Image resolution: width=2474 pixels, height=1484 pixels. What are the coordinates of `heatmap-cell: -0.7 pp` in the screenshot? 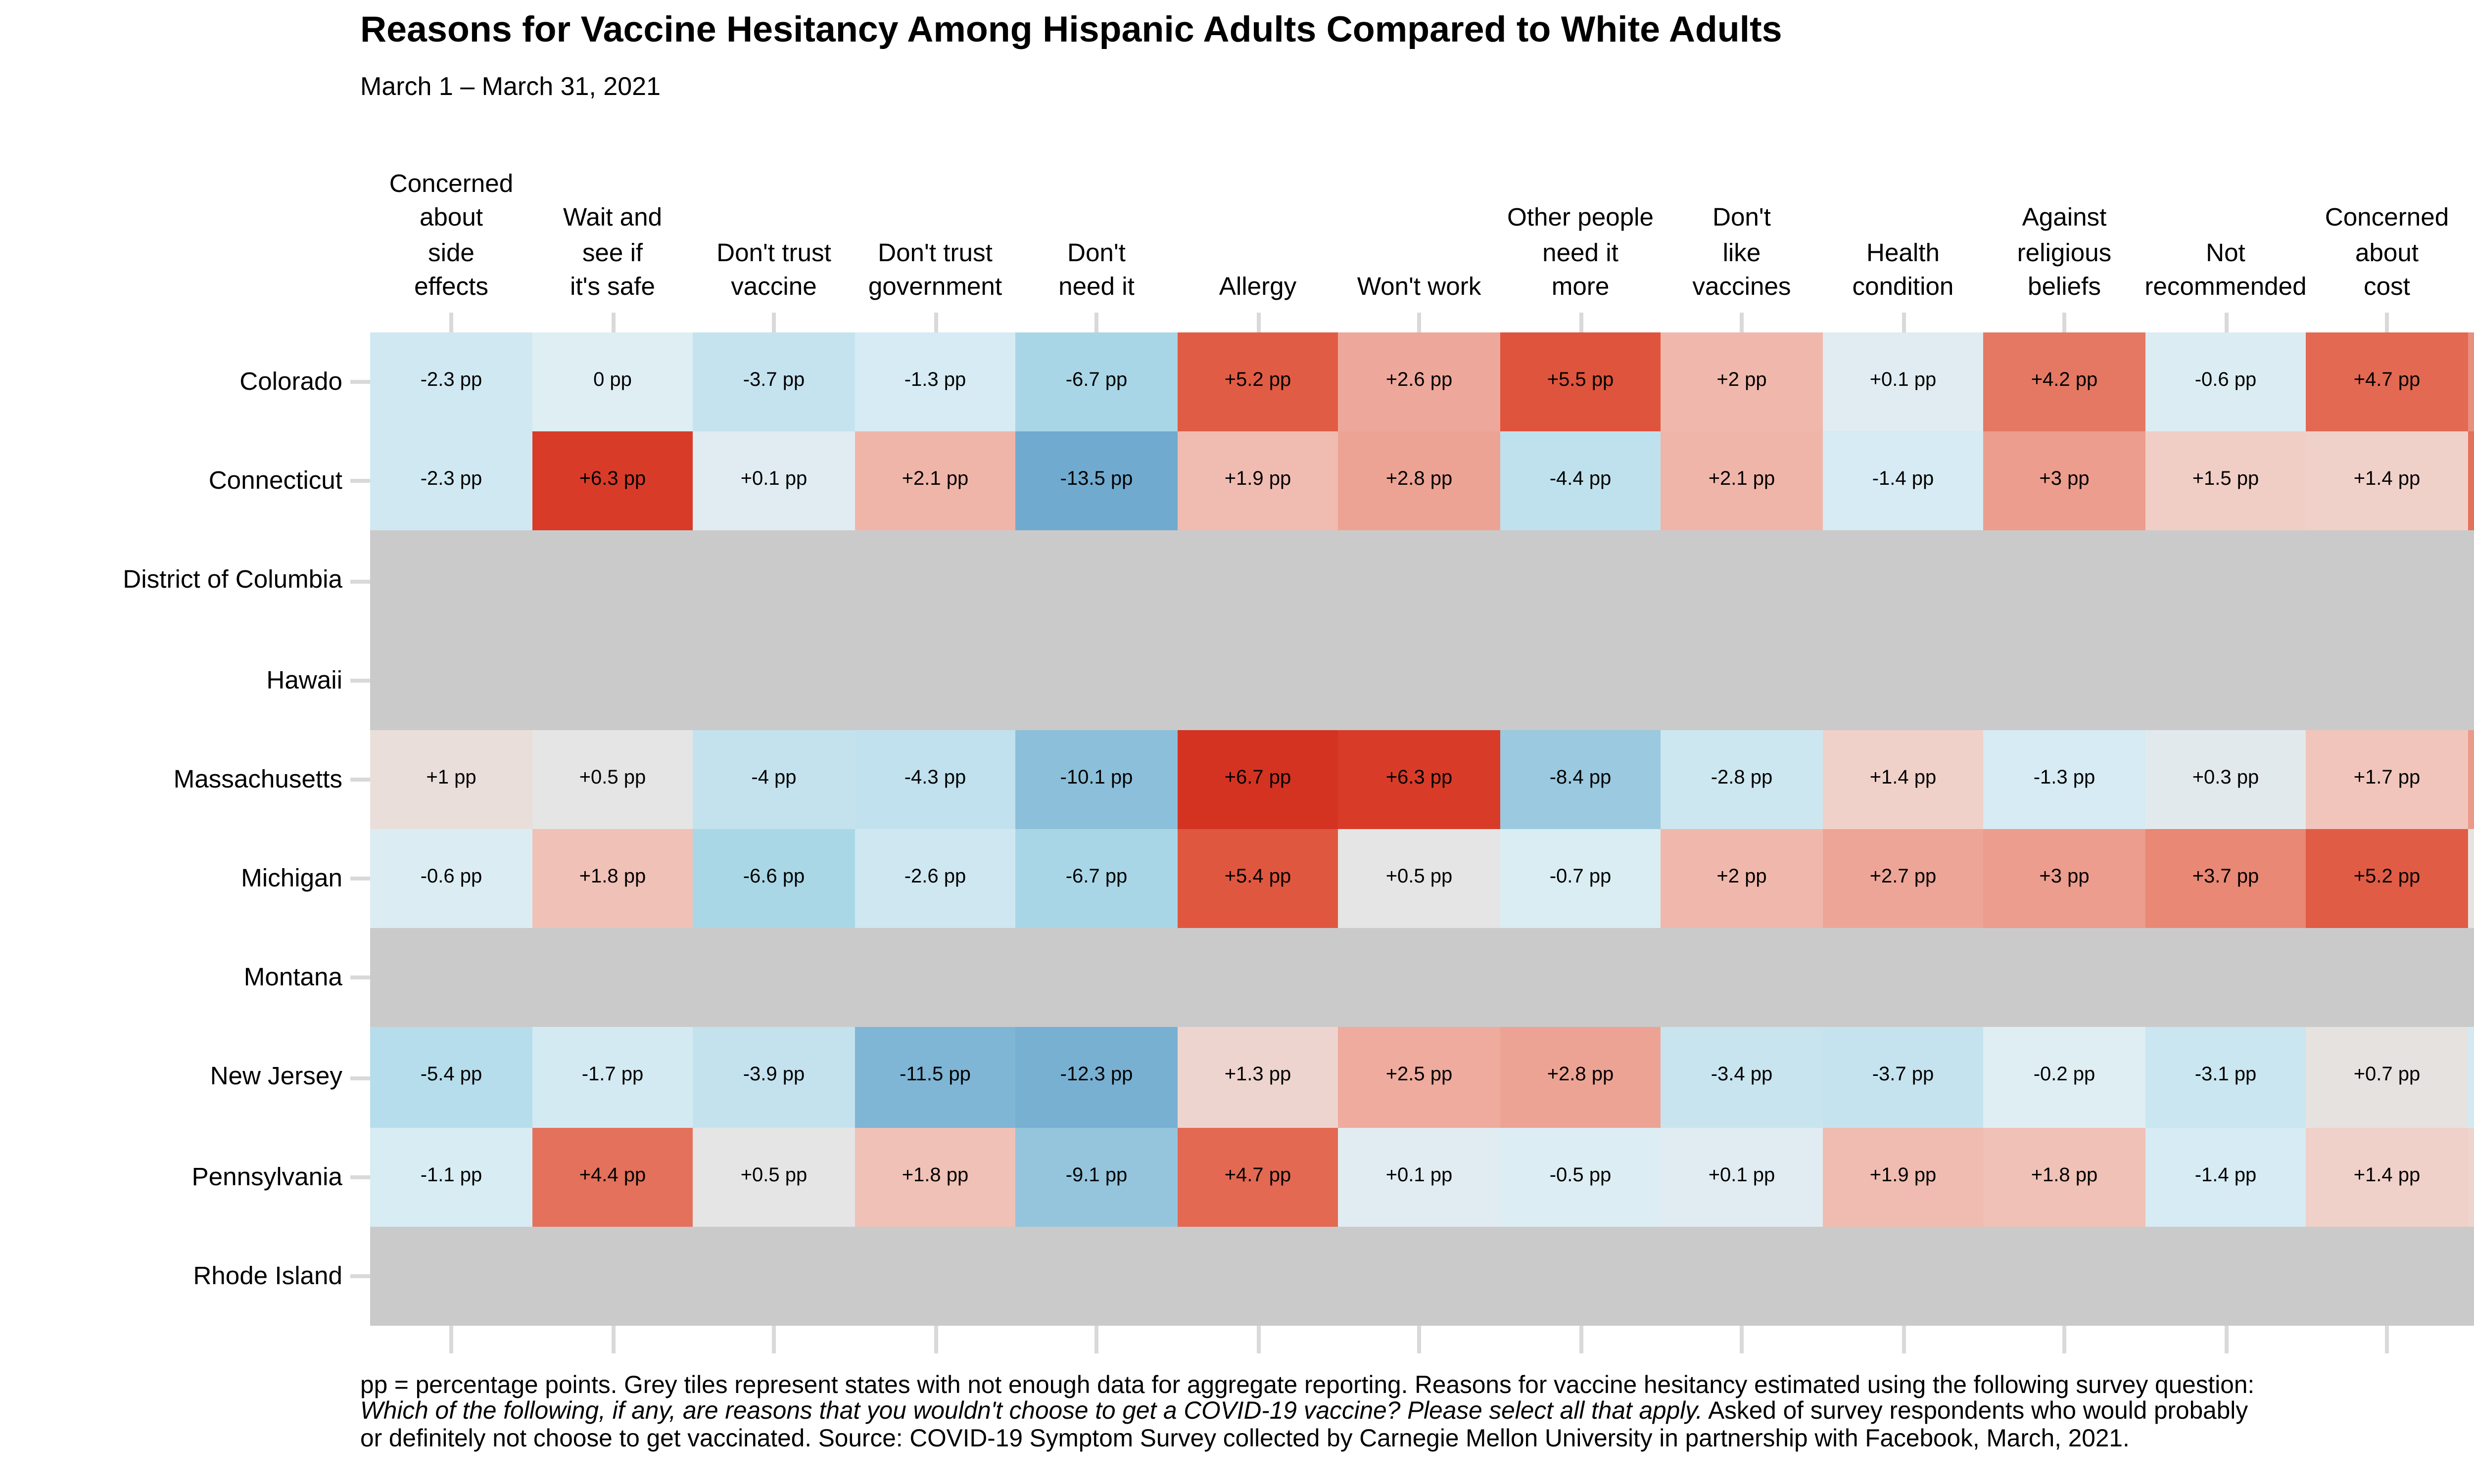 It's located at (1580, 878).